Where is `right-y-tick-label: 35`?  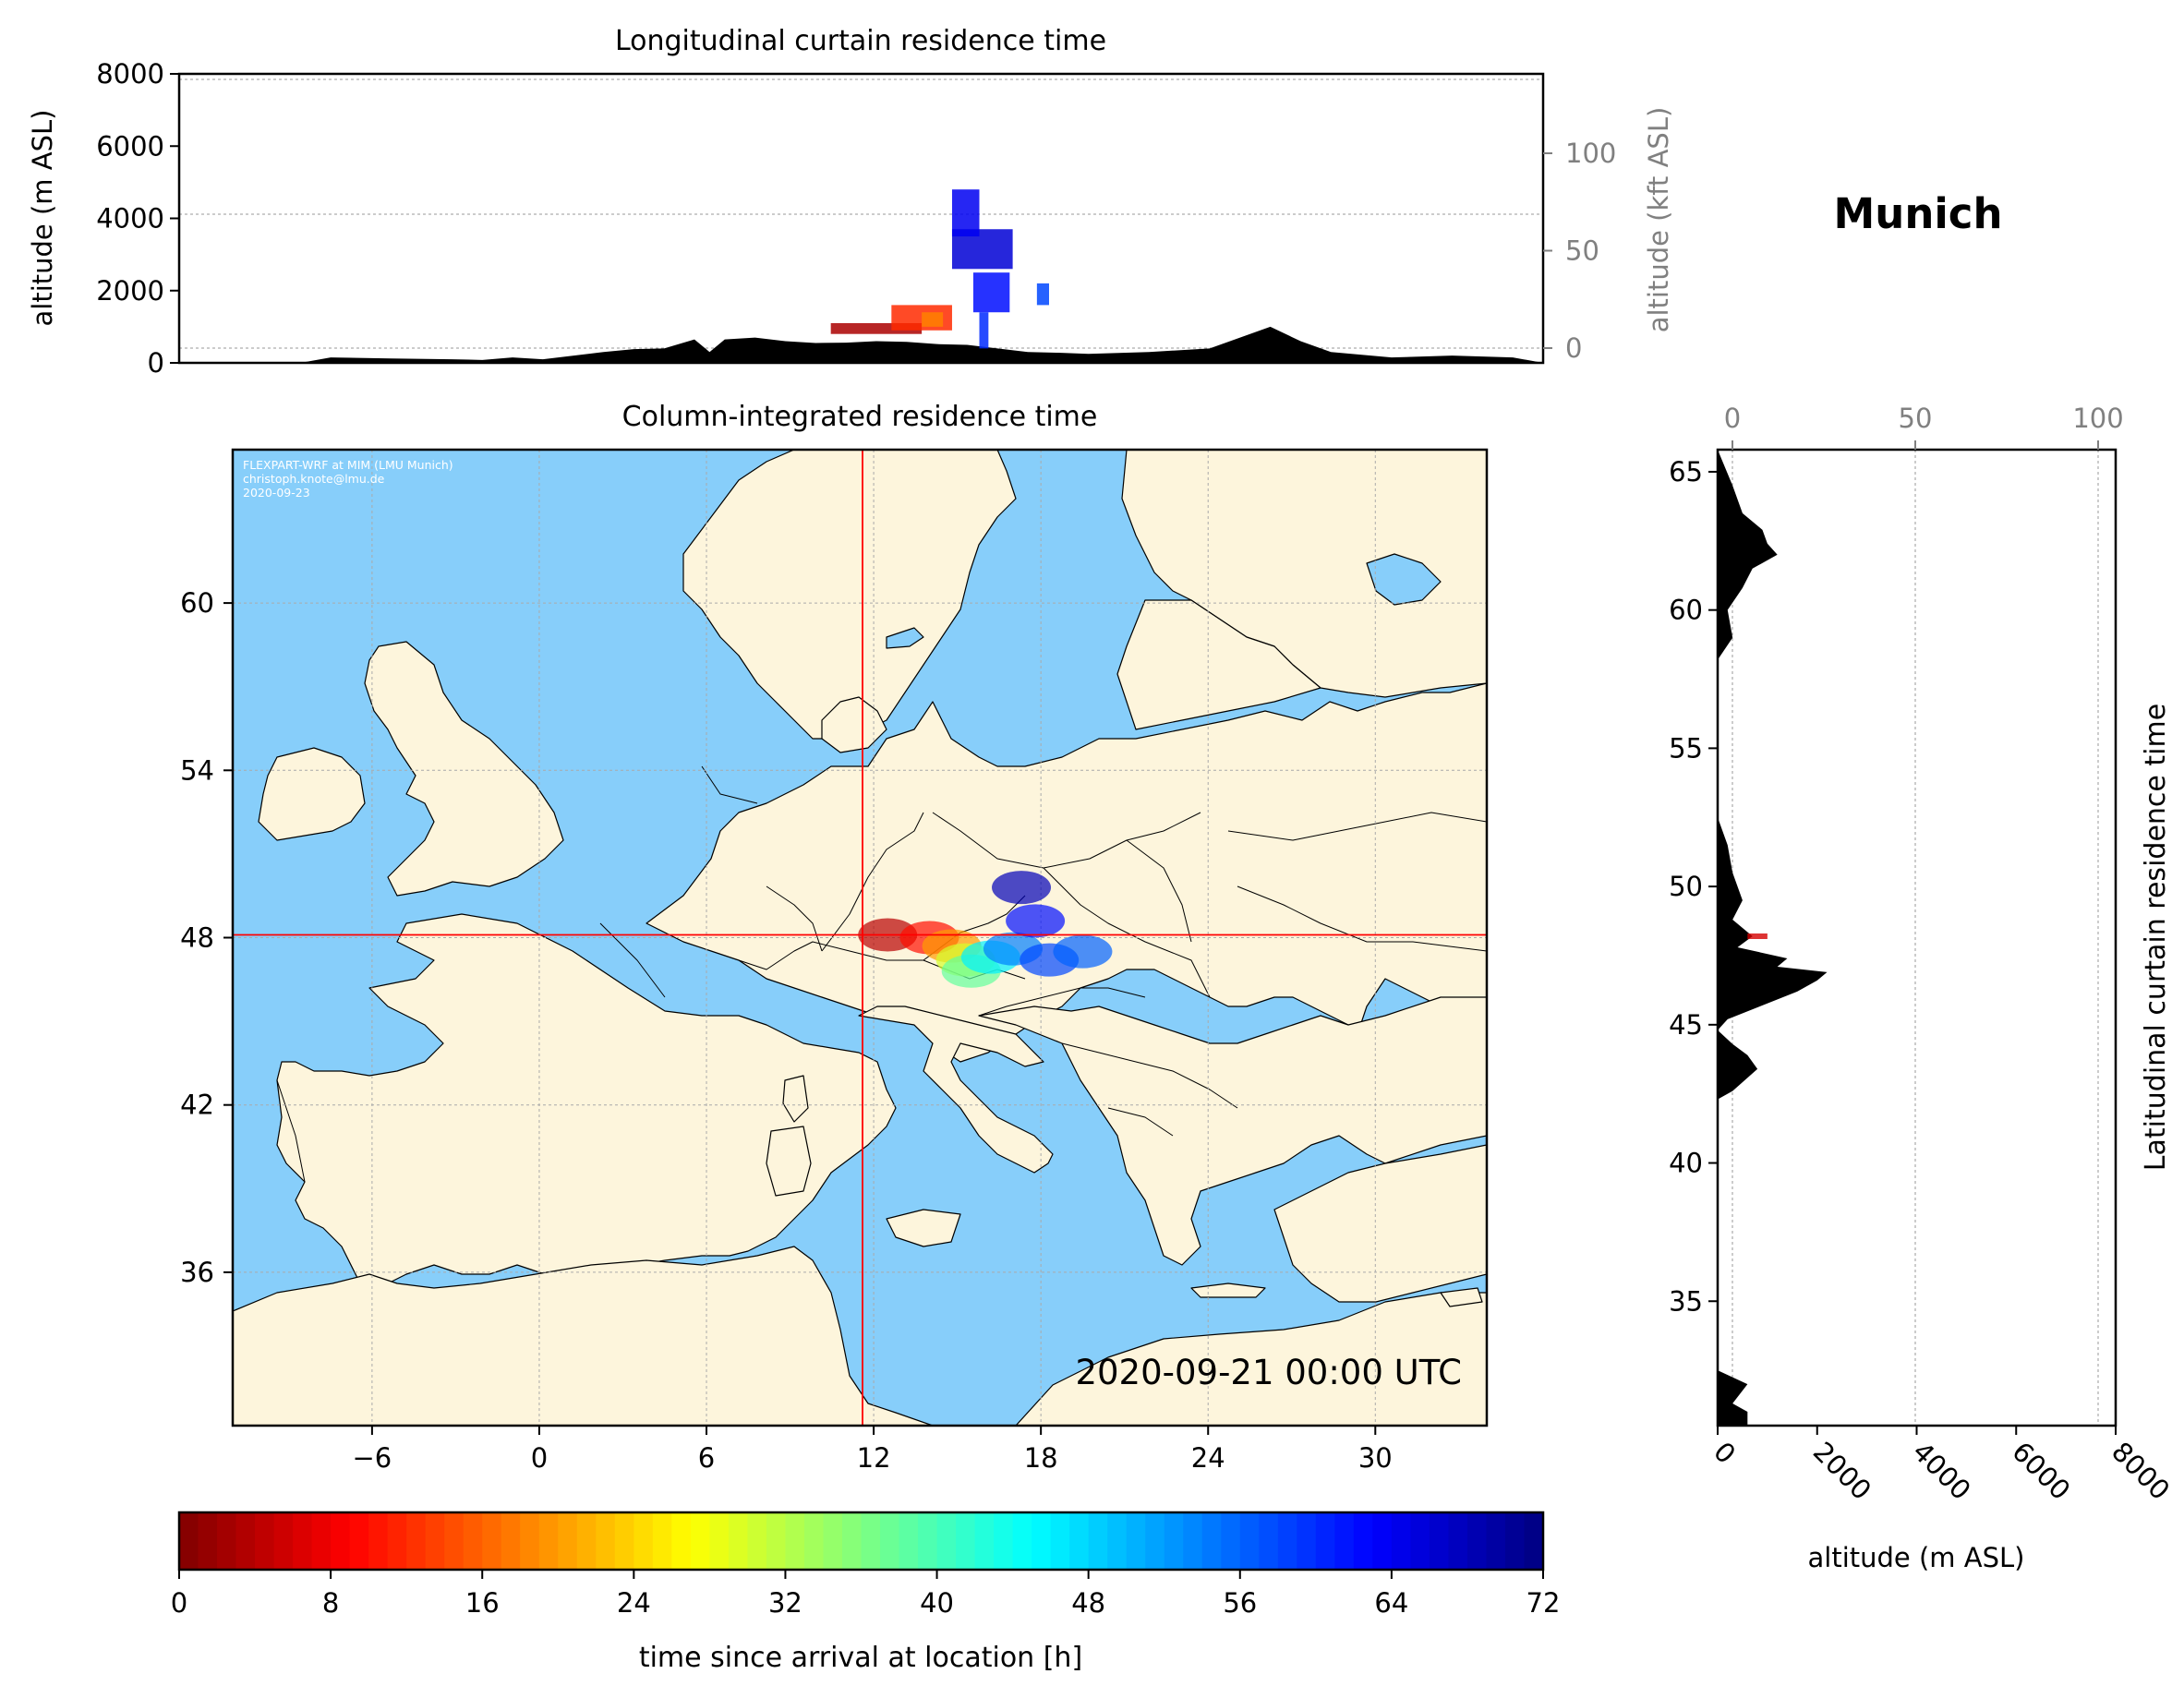 right-y-tick-label: 35 is located at coordinates (1686, 1301).